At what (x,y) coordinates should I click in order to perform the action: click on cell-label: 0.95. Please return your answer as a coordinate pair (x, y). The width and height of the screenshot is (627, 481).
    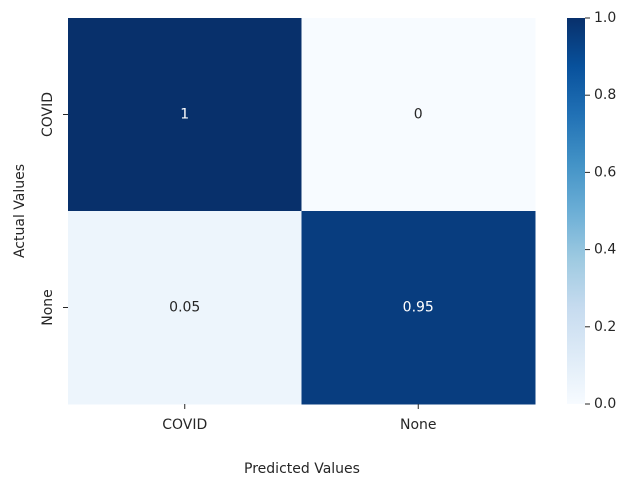
    Looking at the image, I should click on (418, 308).